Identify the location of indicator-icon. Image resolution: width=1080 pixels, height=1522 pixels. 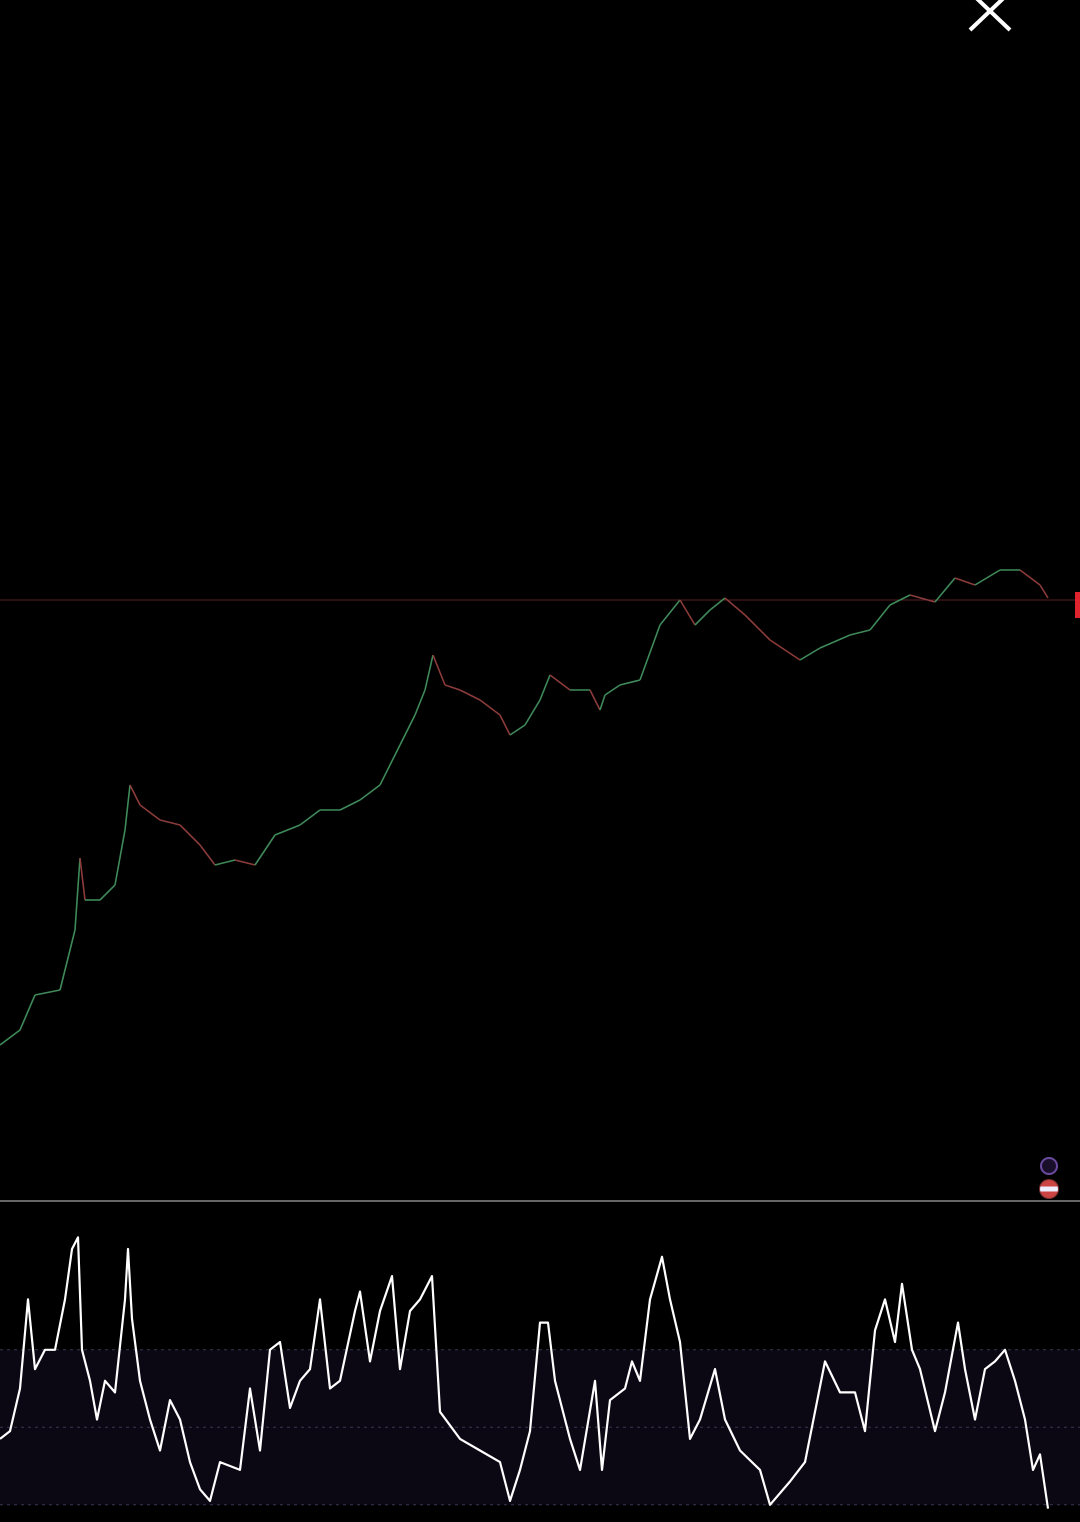
(1049, 1166).